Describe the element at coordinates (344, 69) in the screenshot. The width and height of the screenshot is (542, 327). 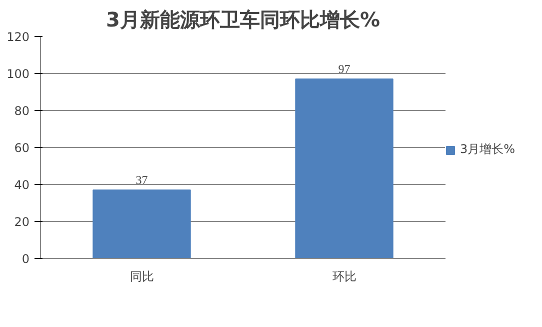
I see `data-label: 97` at that location.